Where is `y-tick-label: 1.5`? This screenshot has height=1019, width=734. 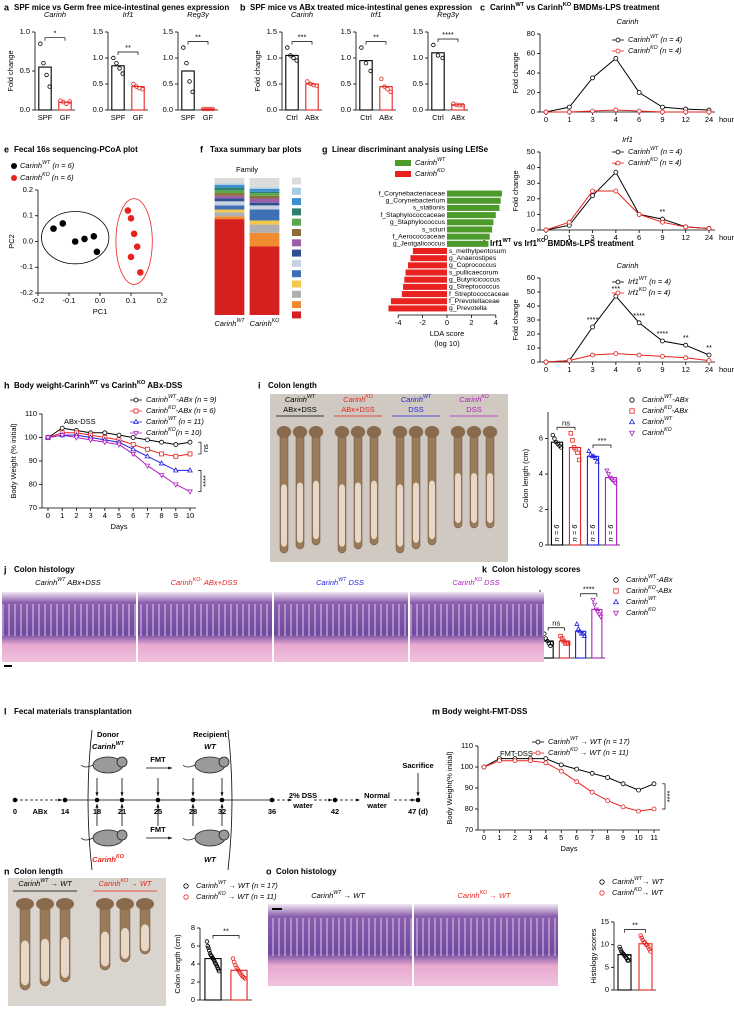
y-tick-label: 1.5 is located at coordinates (168, 31).